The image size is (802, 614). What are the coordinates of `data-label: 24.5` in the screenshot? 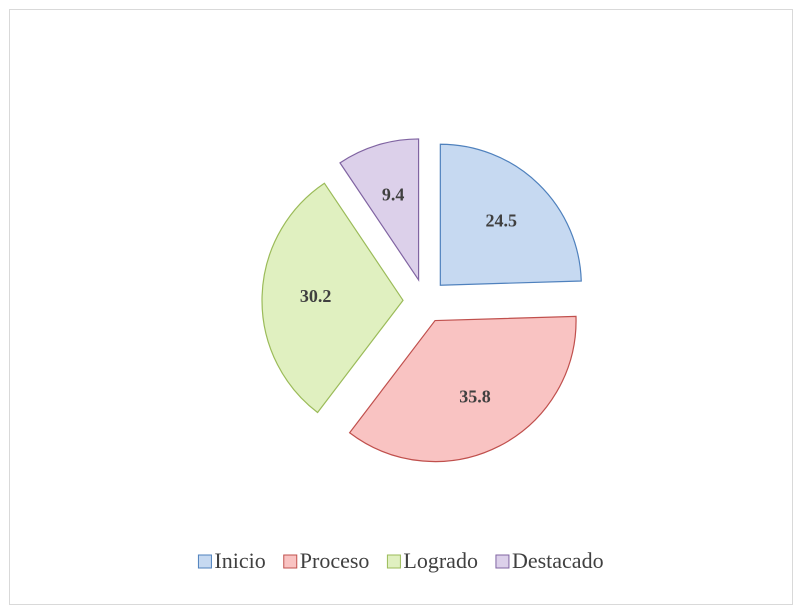 It's located at (501, 221).